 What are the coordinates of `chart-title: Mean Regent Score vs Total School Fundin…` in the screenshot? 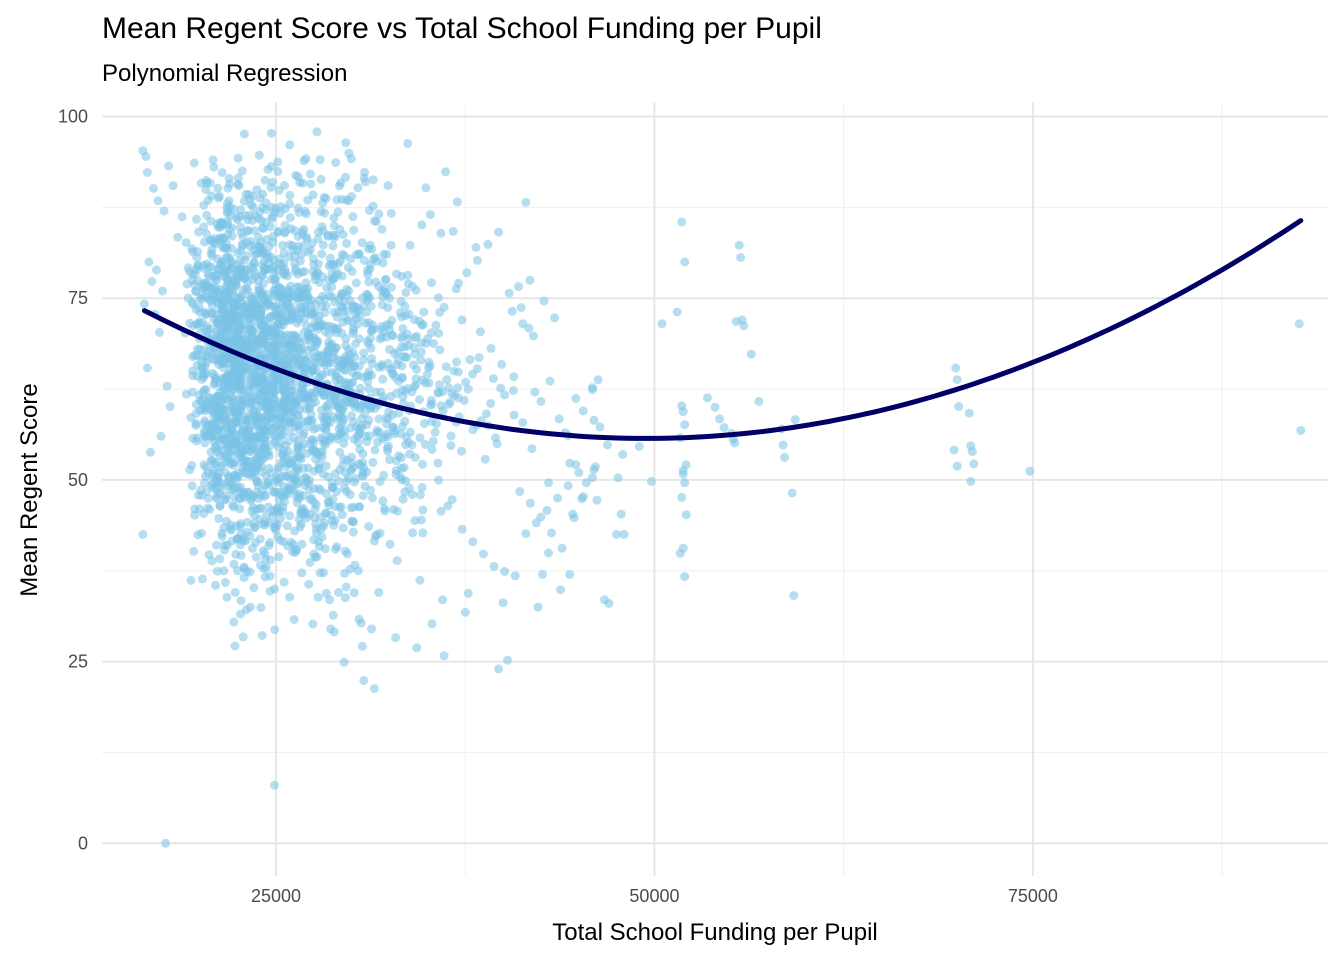 It's located at (462, 28).